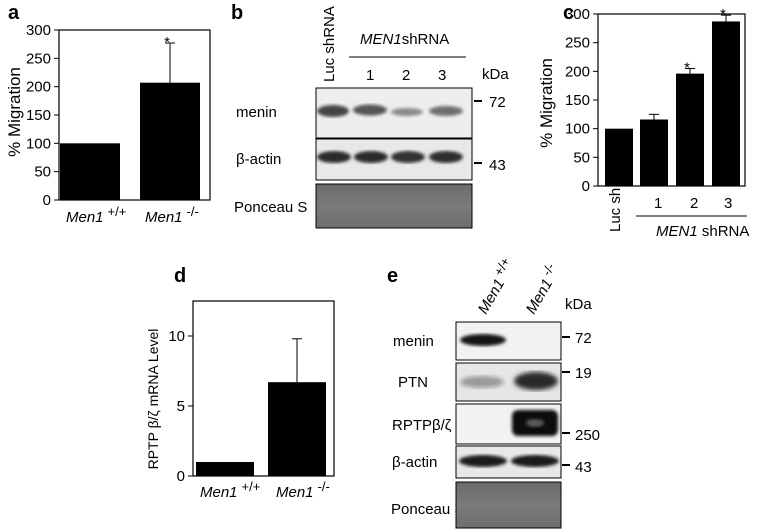  Describe the element at coordinates (404, 39) in the screenshot. I see `panel-b-group-label: MEN1shRNA` at that location.